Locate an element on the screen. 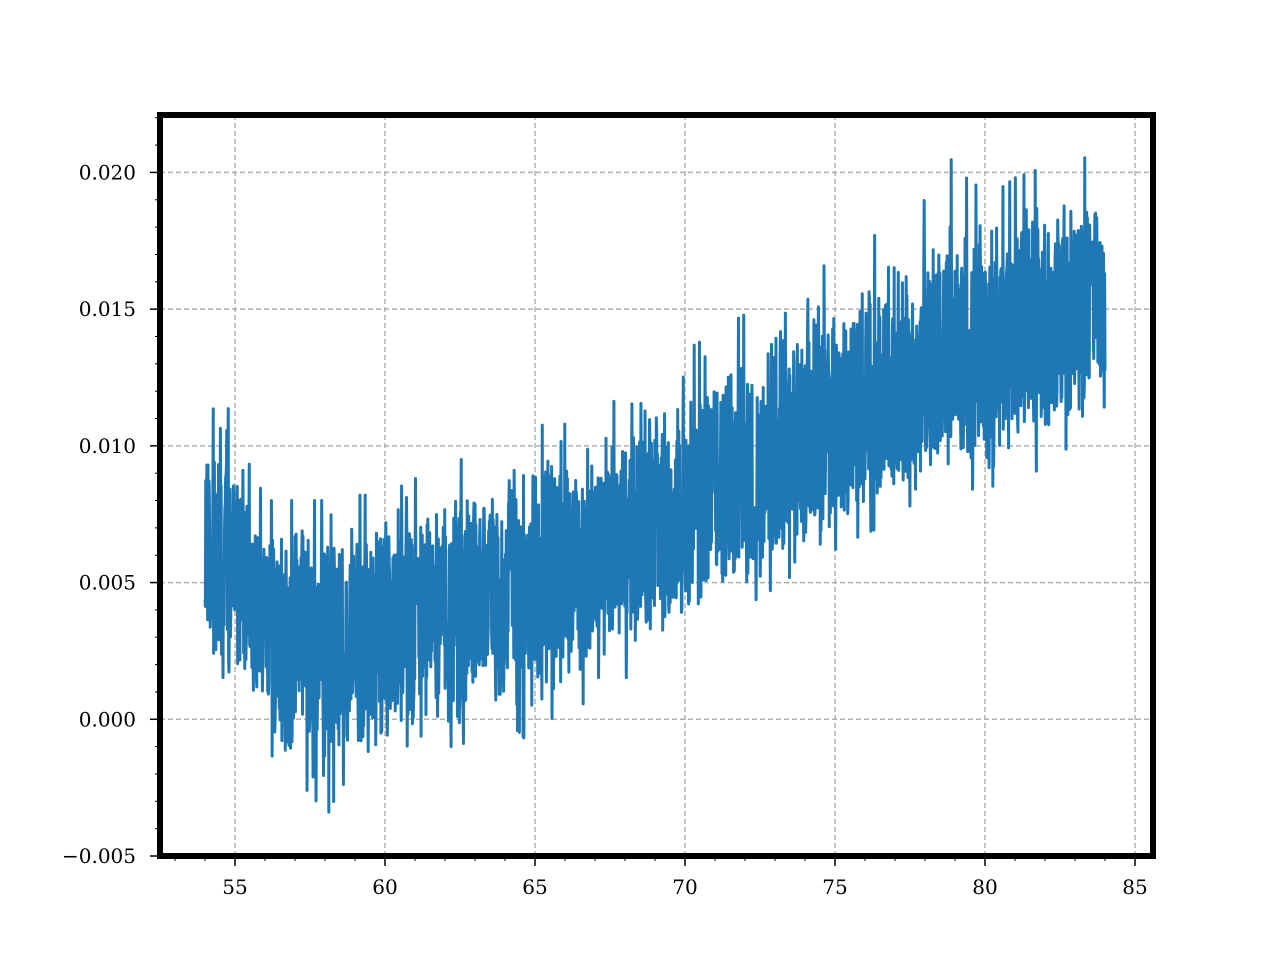 Image resolution: width=1280 pixels, height=965 pixels. x-tick-label: 70 is located at coordinates (684, 887).